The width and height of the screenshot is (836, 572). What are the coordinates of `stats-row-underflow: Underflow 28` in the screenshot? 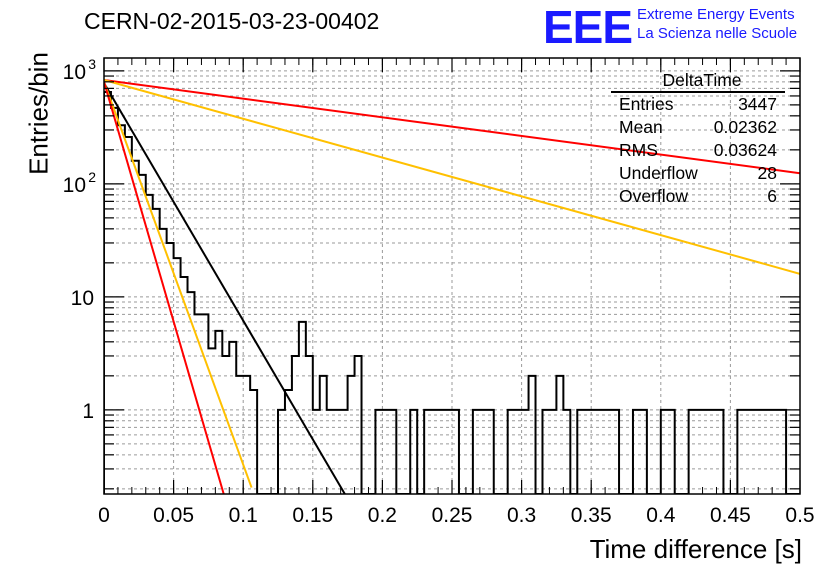 It's located at (698, 173).